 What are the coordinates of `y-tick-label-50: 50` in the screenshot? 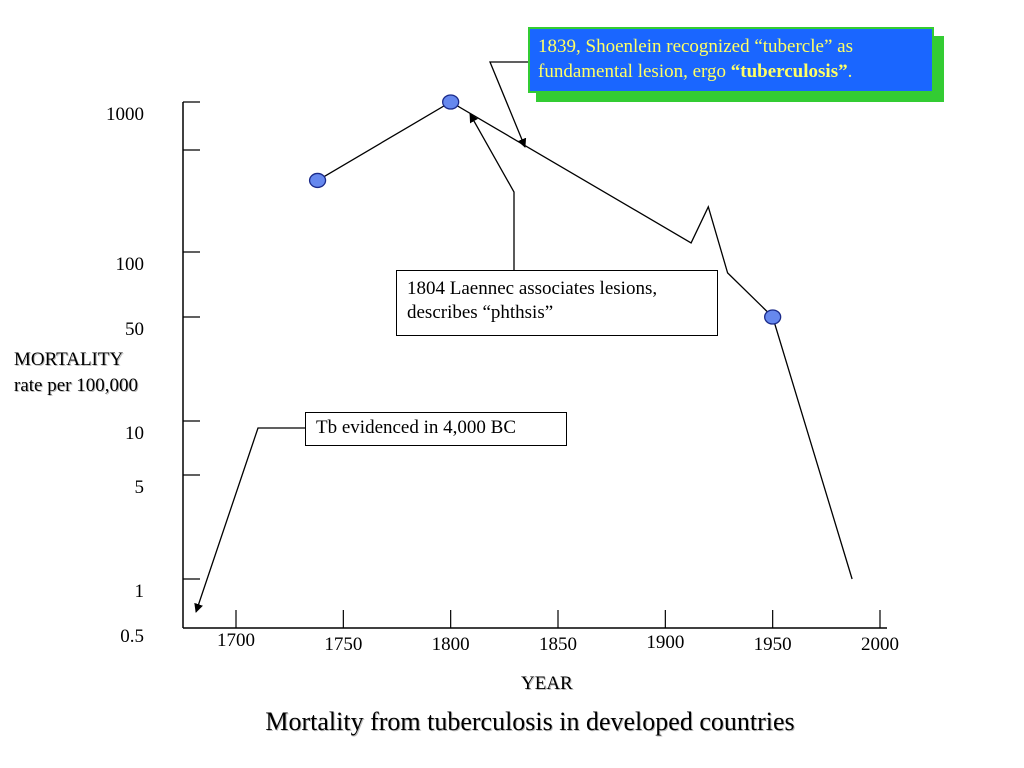 It's located at (134, 329).